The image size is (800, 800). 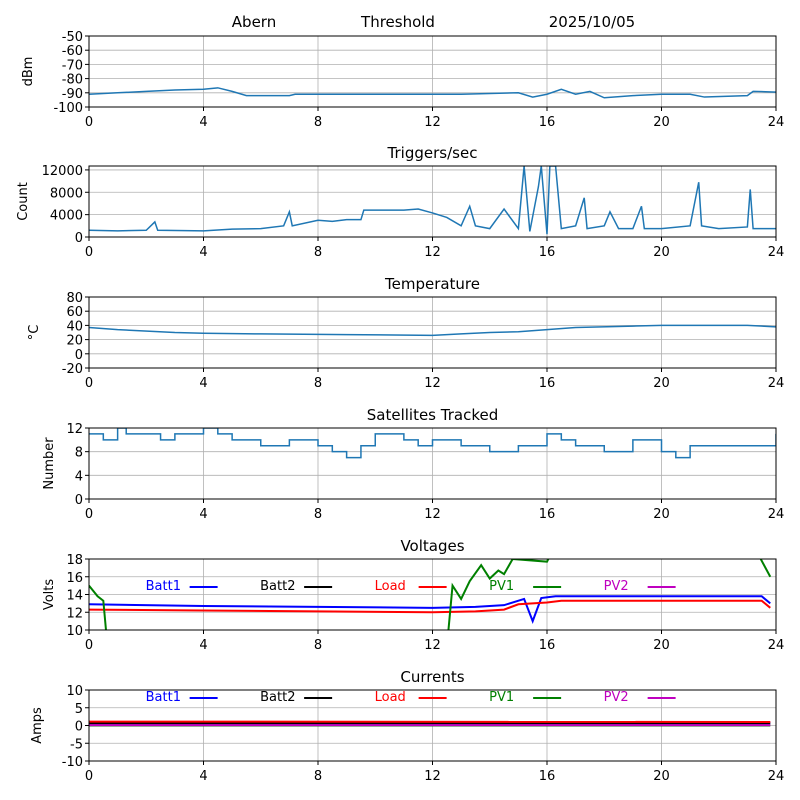 What do you see at coordinates (72, 51) in the screenshot?
I see `y-tick-label: -60` at bounding box center [72, 51].